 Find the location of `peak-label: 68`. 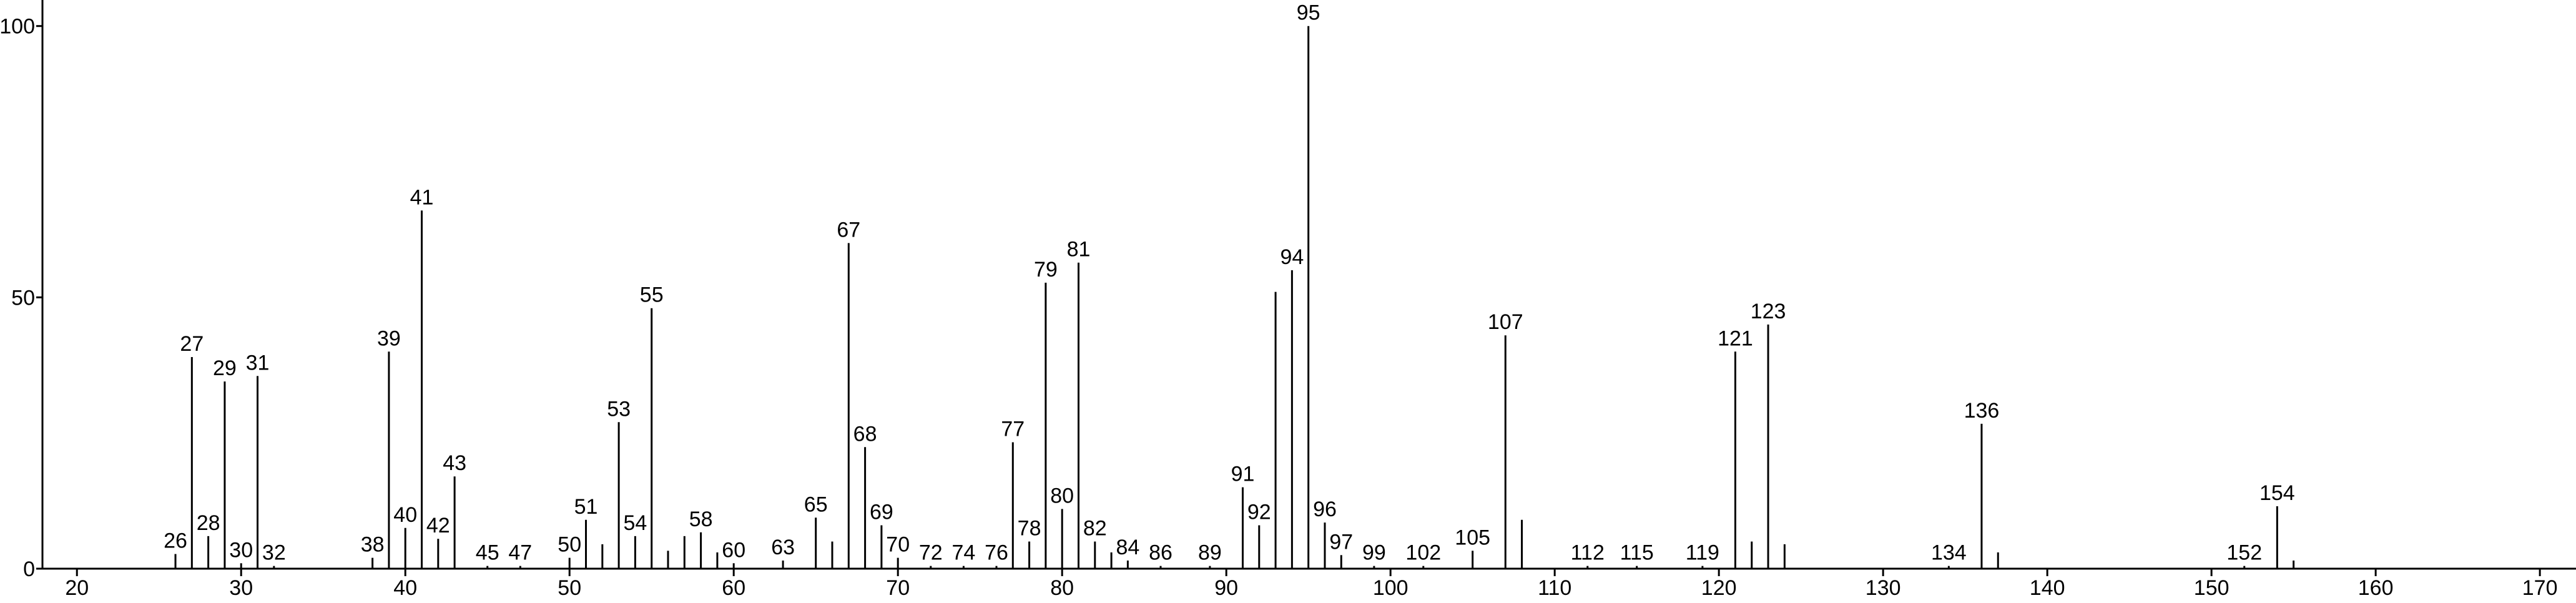

peak-label: 68 is located at coordinates (865, 434).